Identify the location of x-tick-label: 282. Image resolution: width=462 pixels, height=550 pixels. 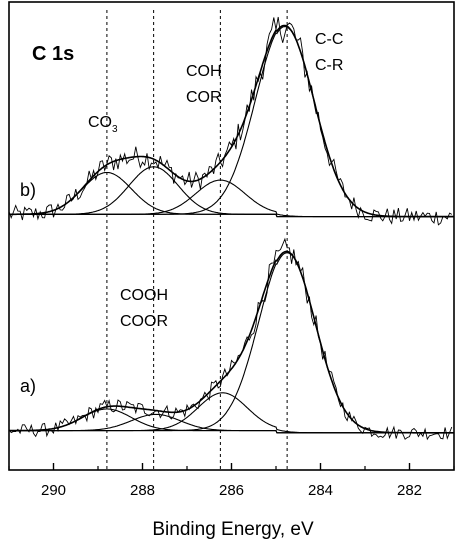
(409, 490).